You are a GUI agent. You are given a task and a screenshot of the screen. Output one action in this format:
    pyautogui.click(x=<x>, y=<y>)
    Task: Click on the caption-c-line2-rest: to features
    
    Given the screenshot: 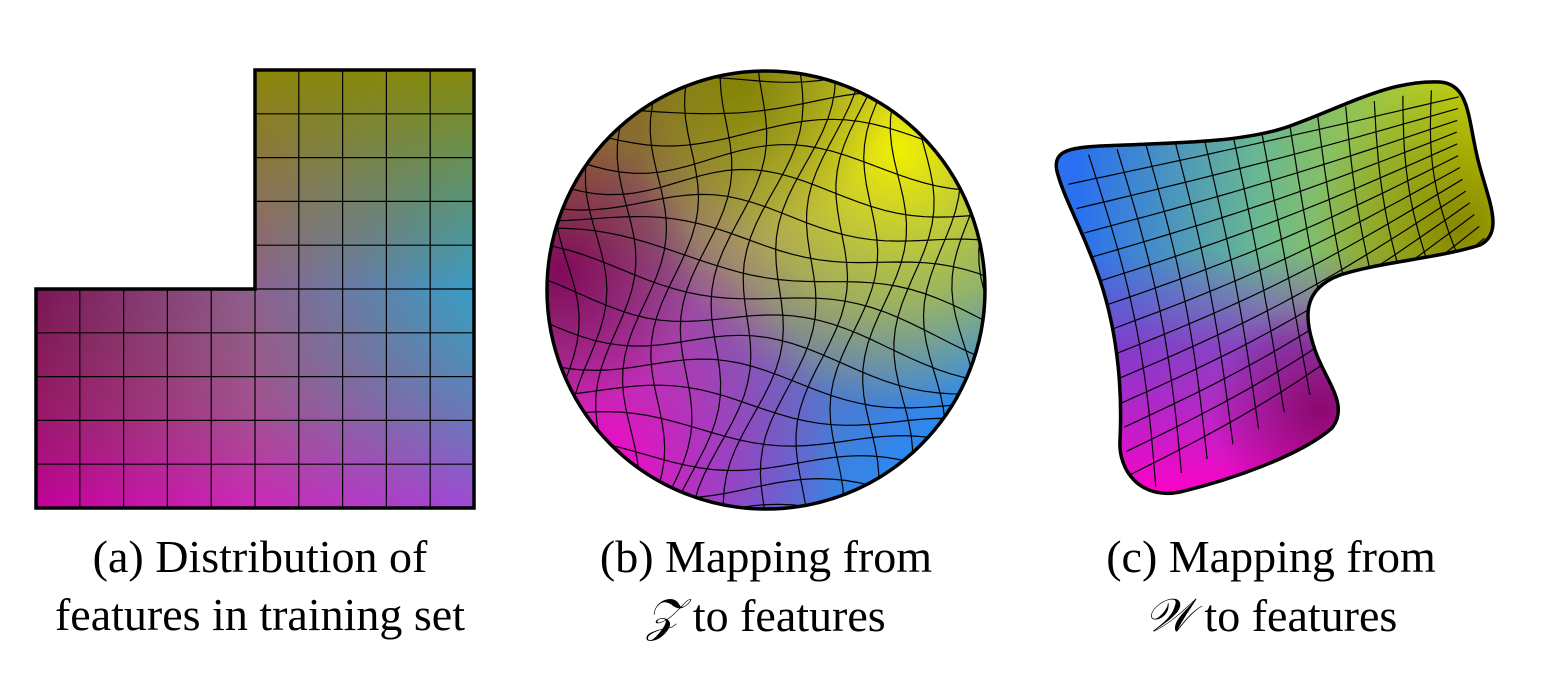 What is the action you would take?
    pyautogui.click(x=1295, y=615)
    